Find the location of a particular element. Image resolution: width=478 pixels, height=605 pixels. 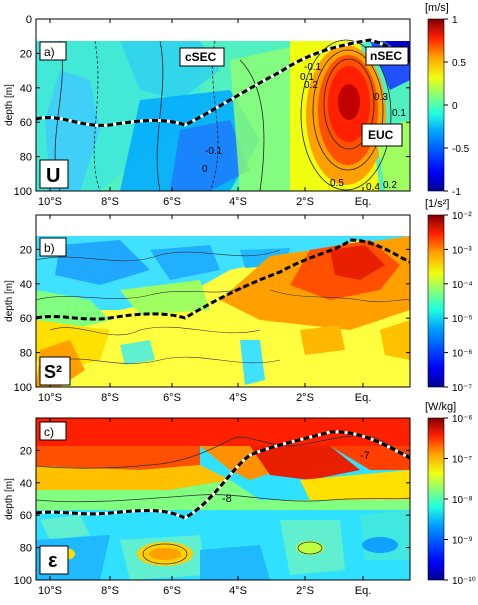

contour-label-neg7: -7 is located at coordinates (365, 456).